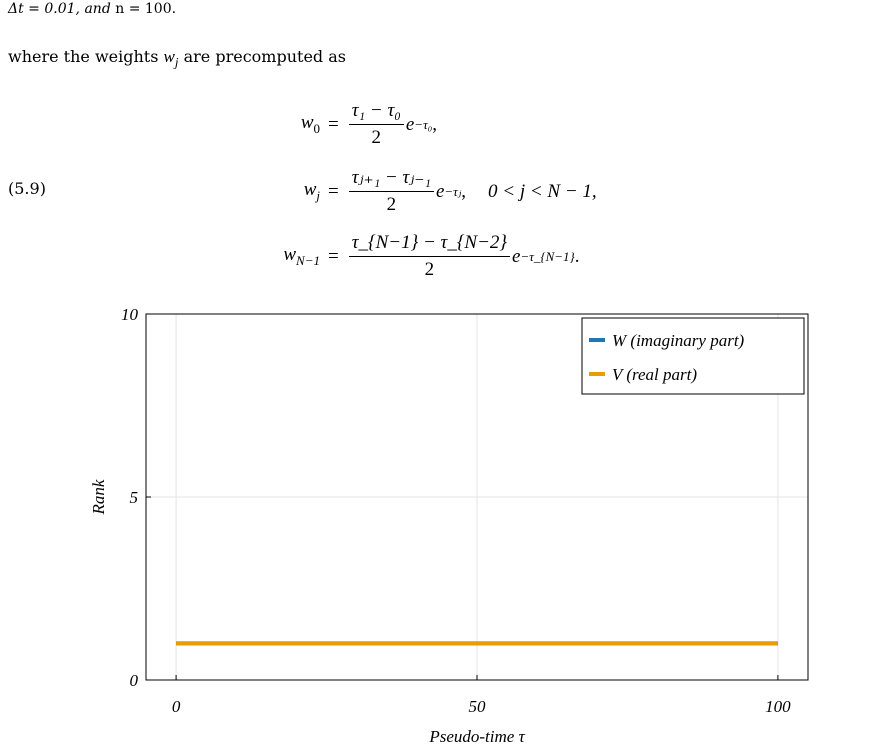 The image size is (894, 752). Describe the element at coordinates (376, 112) in the screenshot. I see `eq0-numerator: τ₁ − τ₀` at that location.